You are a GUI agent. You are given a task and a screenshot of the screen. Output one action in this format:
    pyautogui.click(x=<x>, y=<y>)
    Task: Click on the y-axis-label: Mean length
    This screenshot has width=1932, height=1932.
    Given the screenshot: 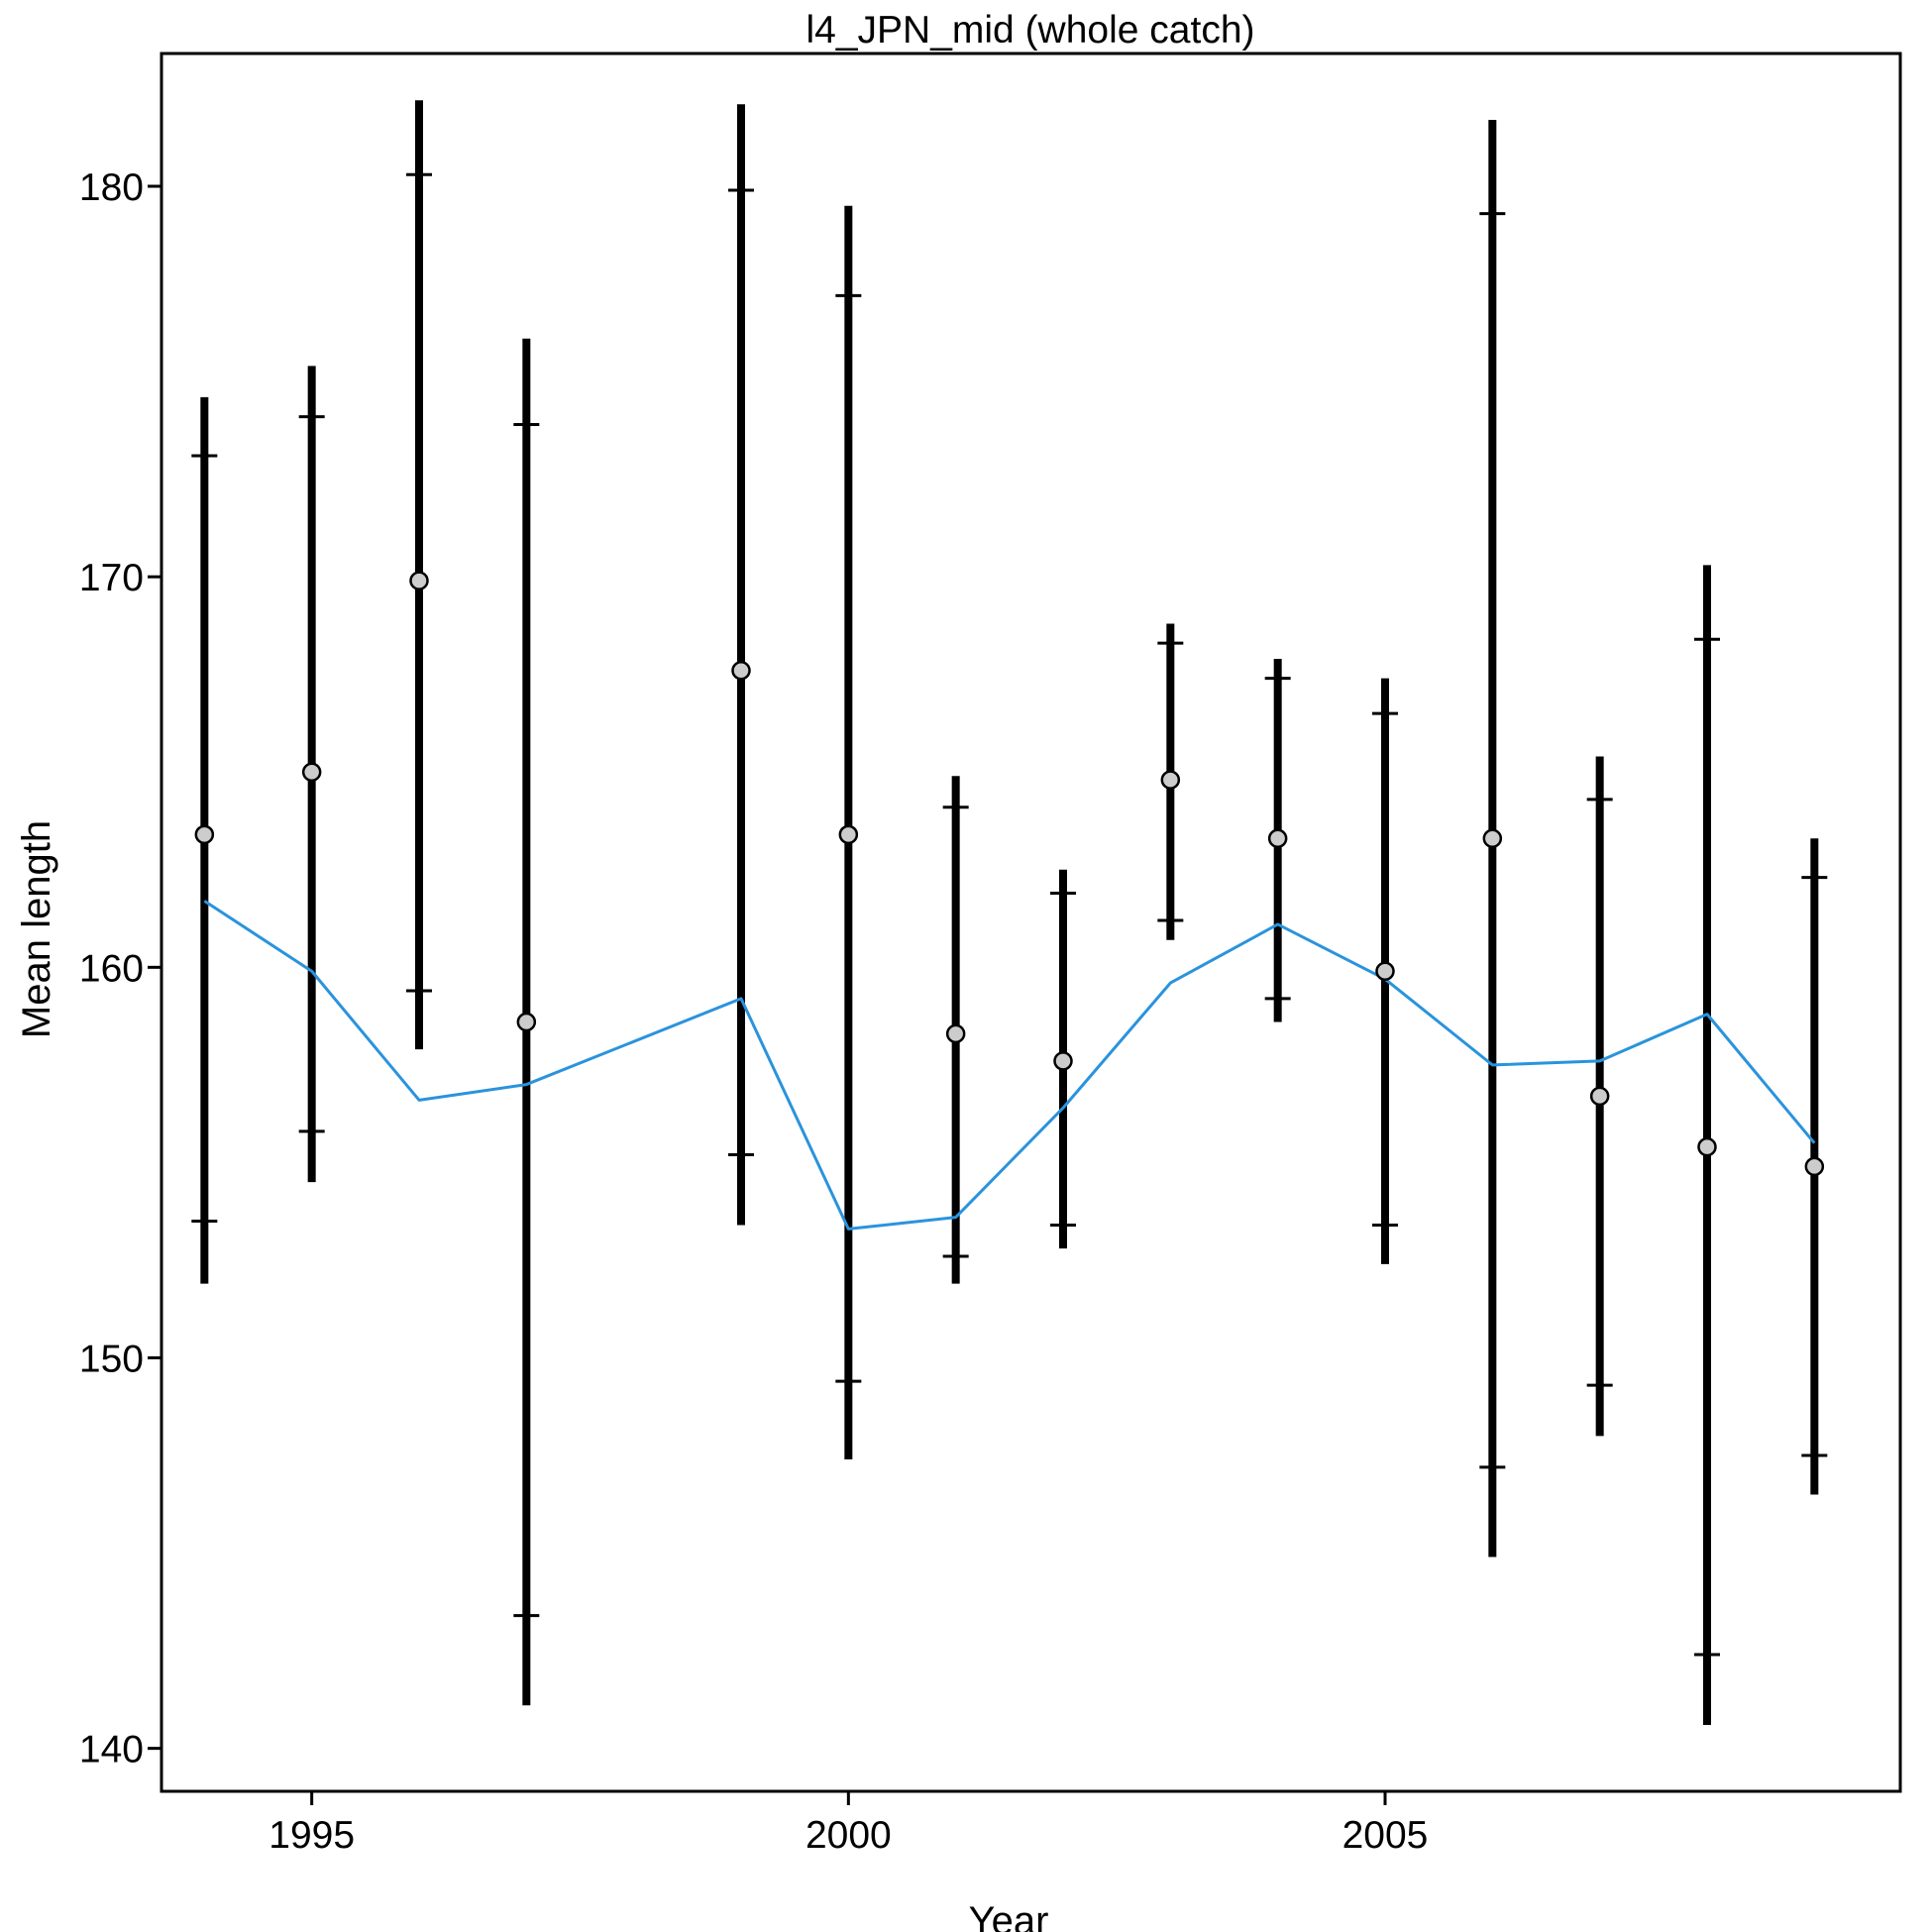 What is the action you would take?
    pyautogui.click(x=36, y=929)
    